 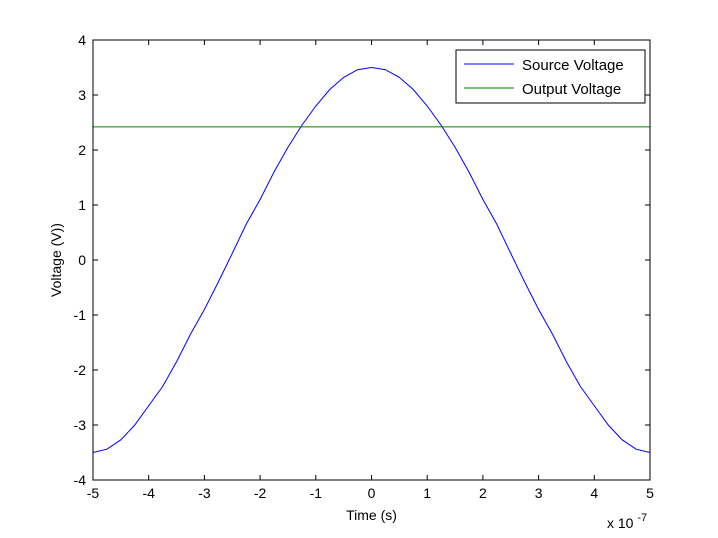 I want to click on y-tick-label: -3, so click(x=80, y=425).